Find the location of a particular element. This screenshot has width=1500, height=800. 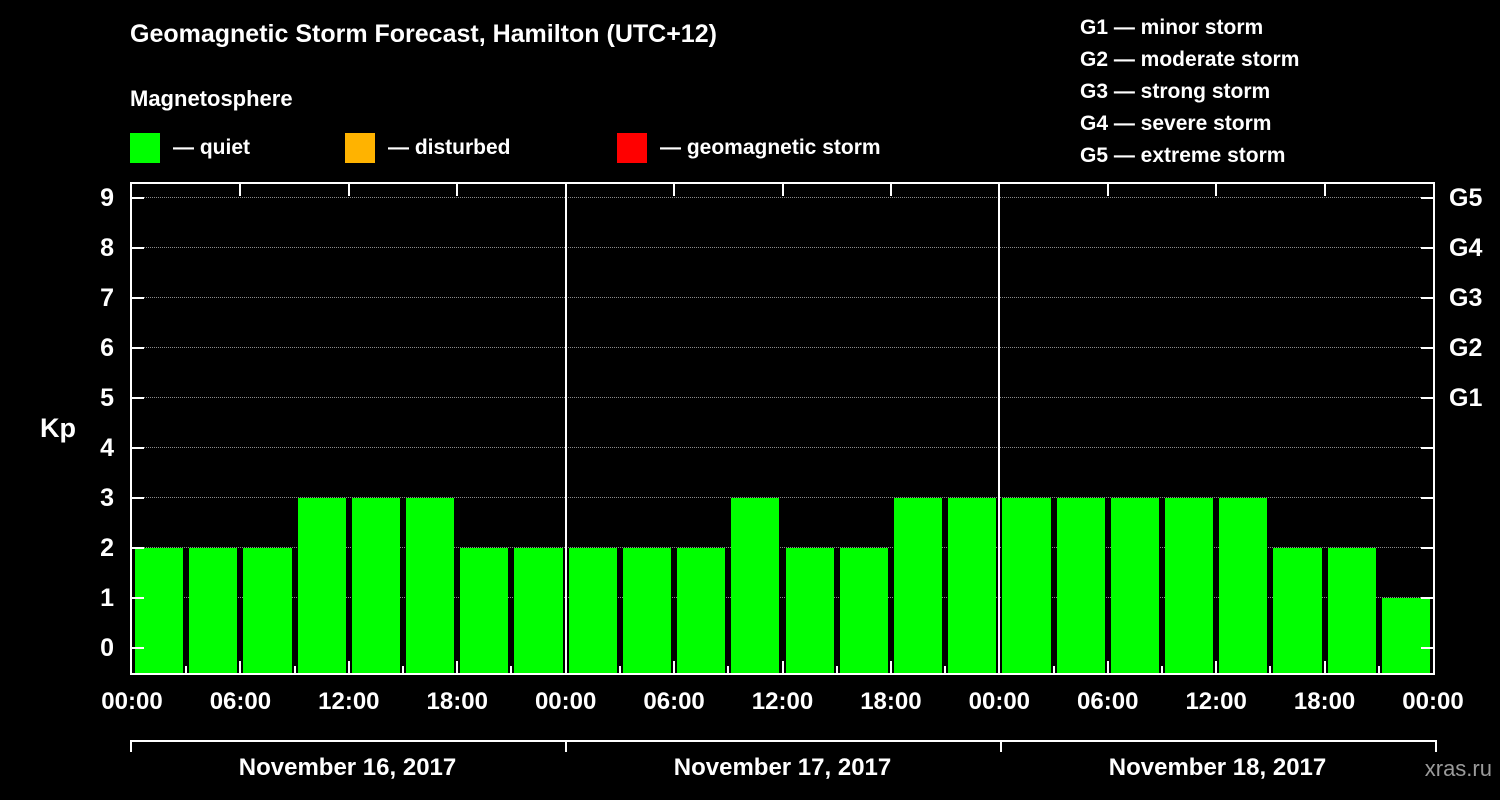

legend-label-quiet: — quiet is located at coordinates (211, 147).